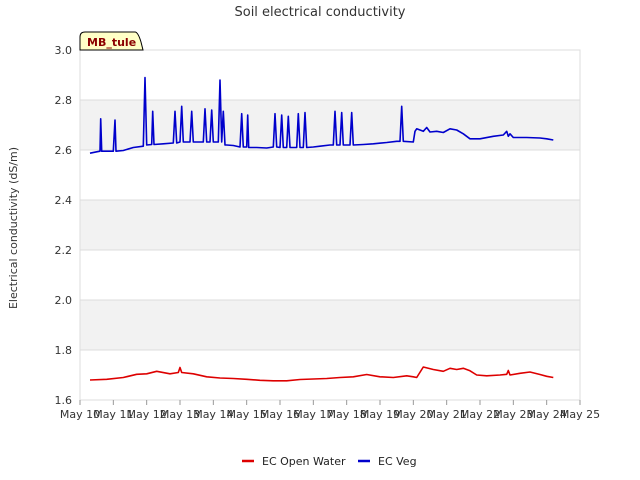  What do you see at coordinates (413, 414) in the screenshot?
I see `x-tick-label: May 20` at bounding box center [413, 414].